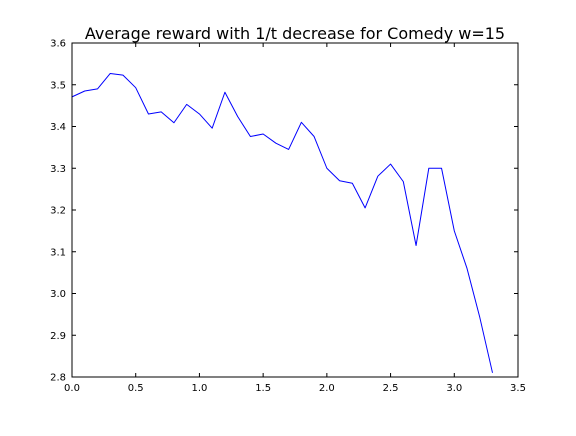 This screenshot has width=576, height=436. Describe the element at coordinates (58, 127) in the screenshot. I see `y-tick-label: 3.4` at that location.